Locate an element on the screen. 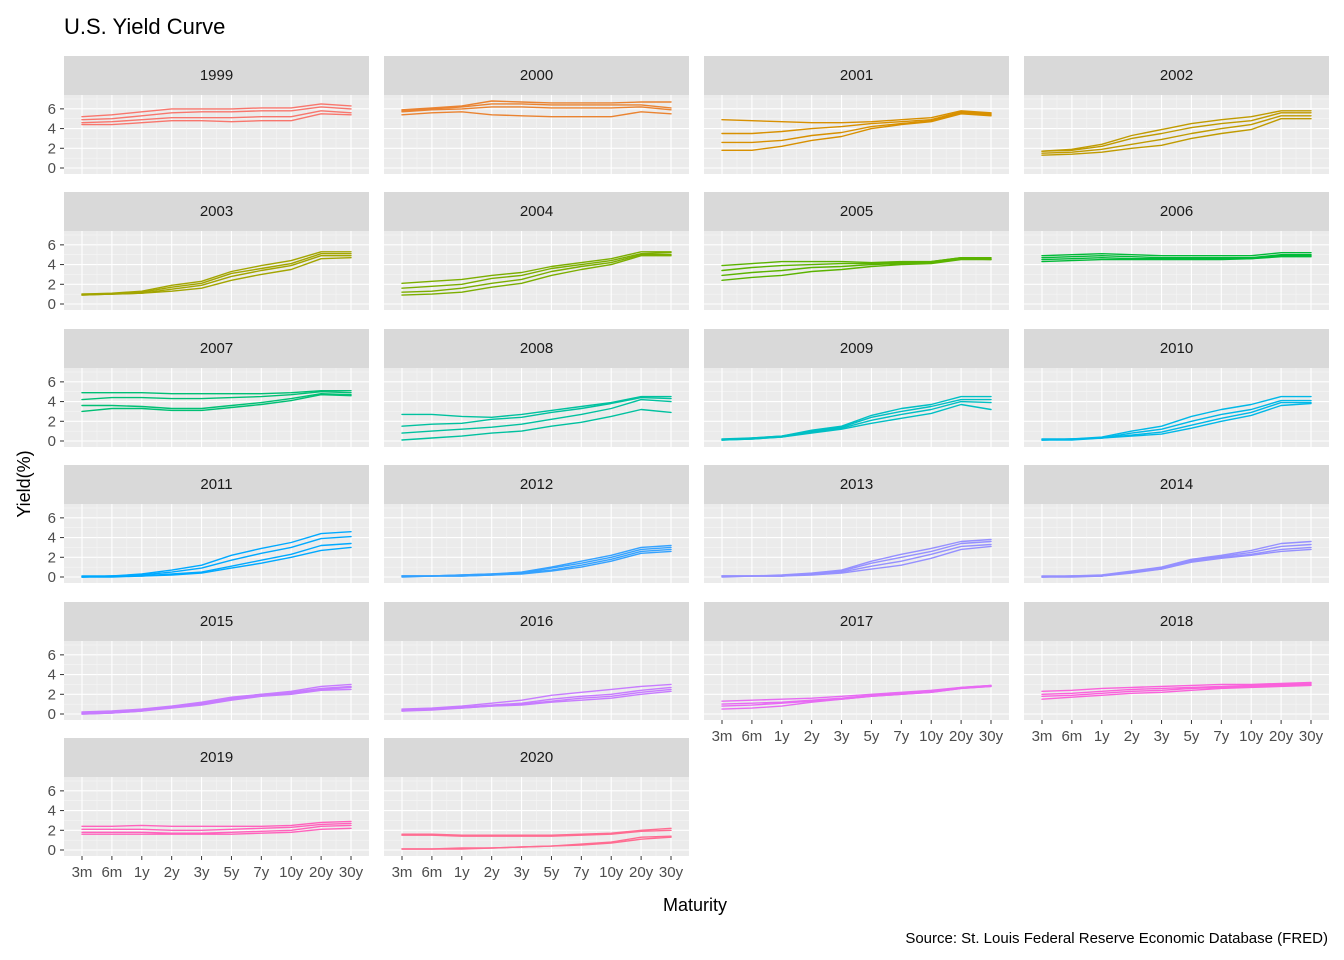 This screenshot has width=1344, height=960. facet-strip-label: 2003 is located at coordinates (216, 211).